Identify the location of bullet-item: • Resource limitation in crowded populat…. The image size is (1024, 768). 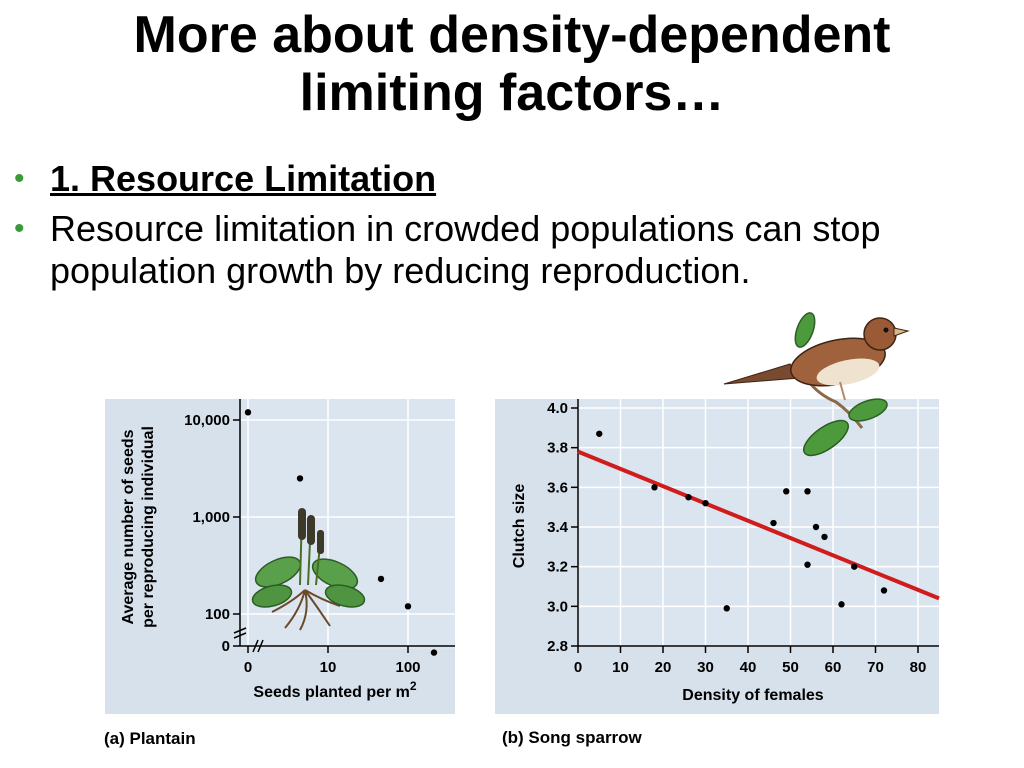
(514, 250).